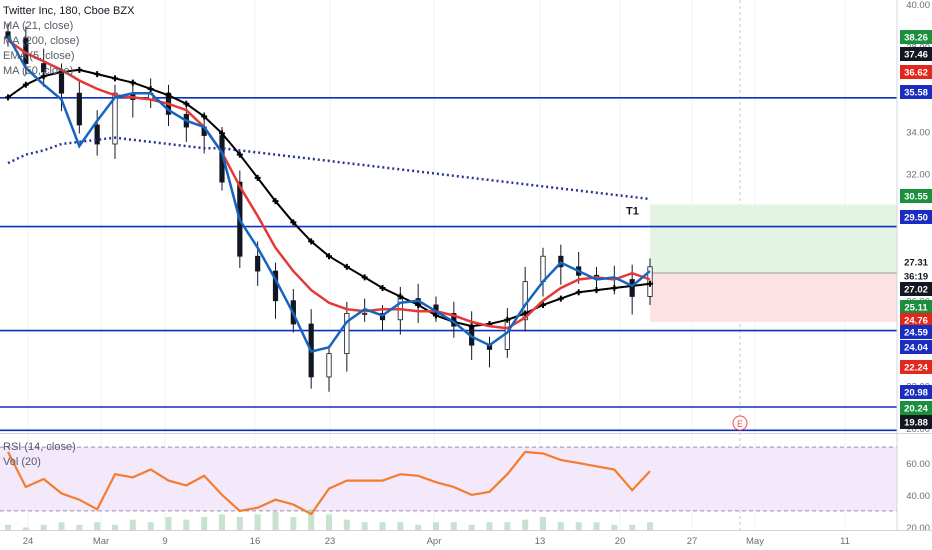 This screenshot has height=550, width=932. What do you see at coordinates (916, 348) in the screenshot?
I see `price-label: 24.04` at bounding box center [916, 348].